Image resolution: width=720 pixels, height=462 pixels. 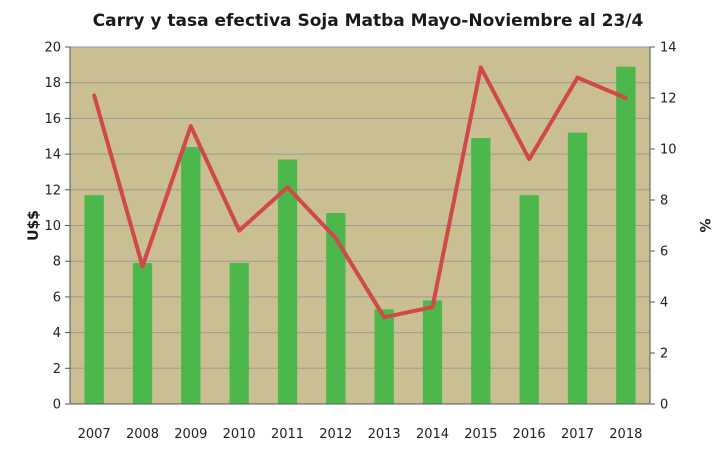 I want to click on x-tick-label: 2014, so click(x=432, y=434).